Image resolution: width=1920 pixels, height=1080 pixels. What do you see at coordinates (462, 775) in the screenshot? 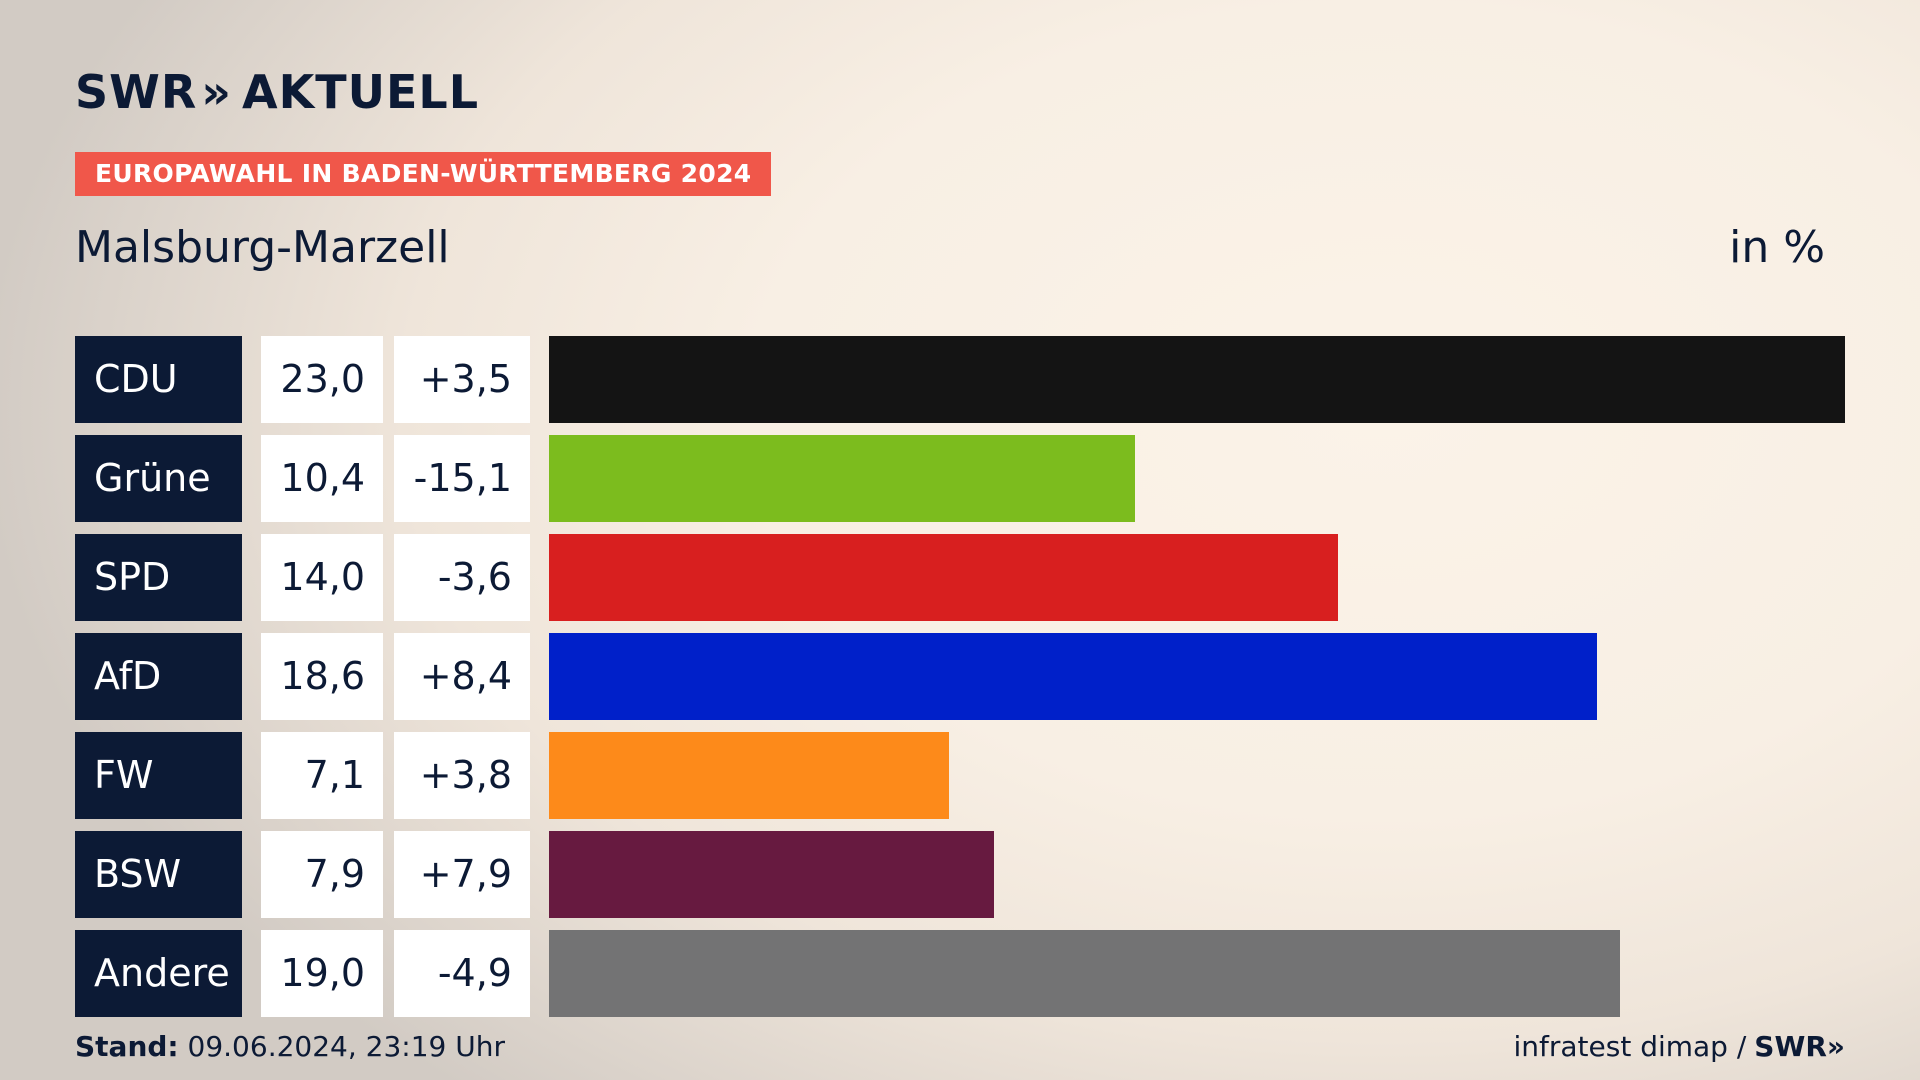
I see `vote-change-value: +3,8` at bounding box center [462, 775].